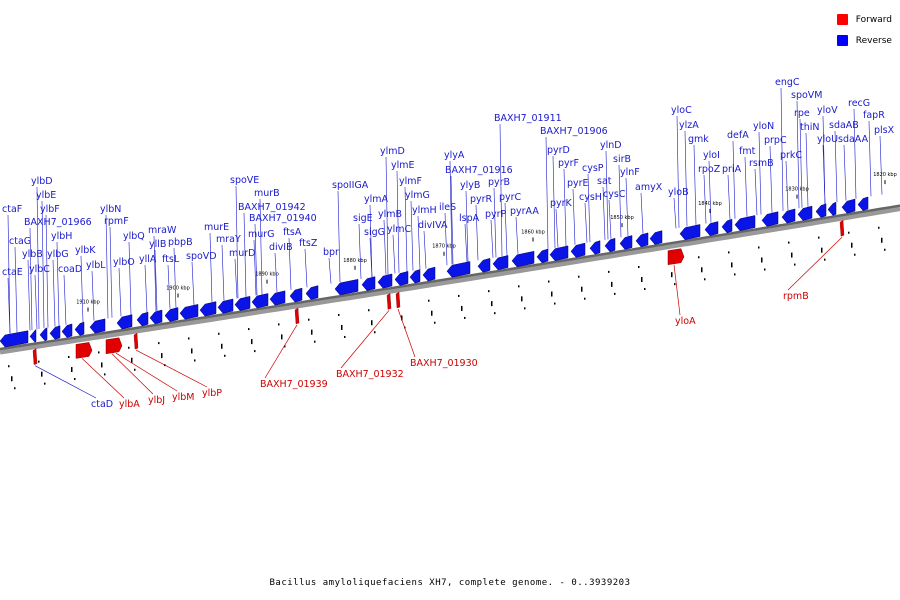 Image resolution: width=900 pixels, height=600 pixels. Describe the element at coordinates (859, 103) in the screenshot. I see `gene-label-recg: recG` at that location.